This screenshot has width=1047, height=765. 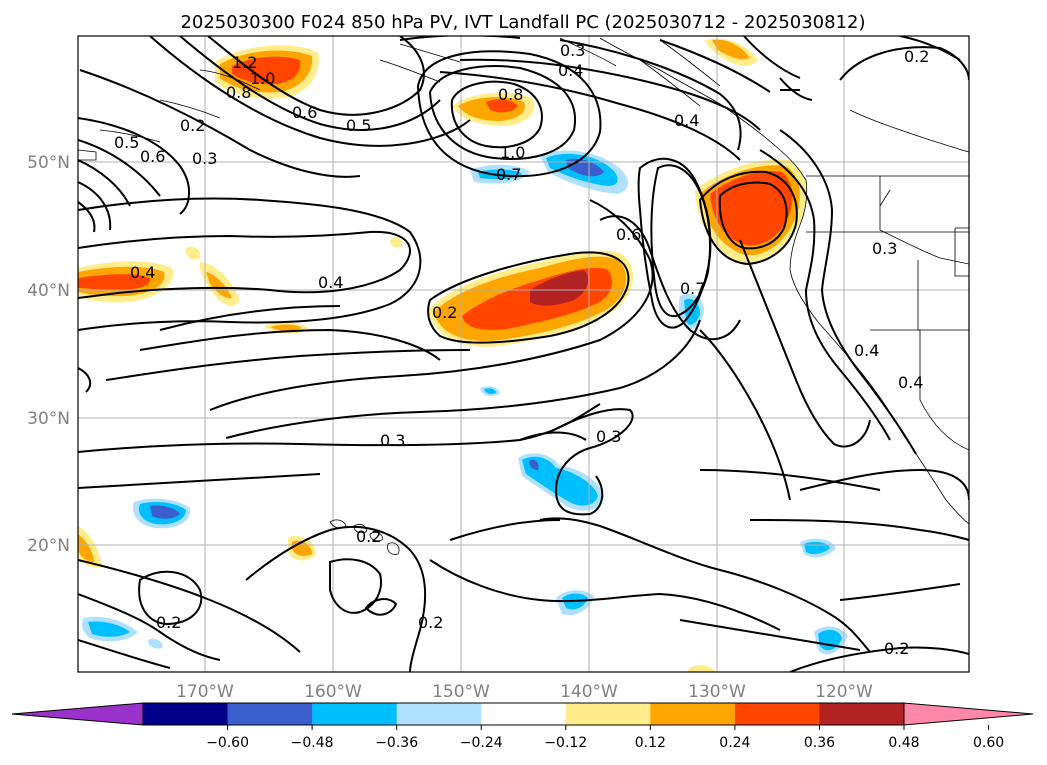 What do you see at coordinates (205, 692) in the screenshot?
I see `lon-label: 170°W` at bounding box center [205, 692].